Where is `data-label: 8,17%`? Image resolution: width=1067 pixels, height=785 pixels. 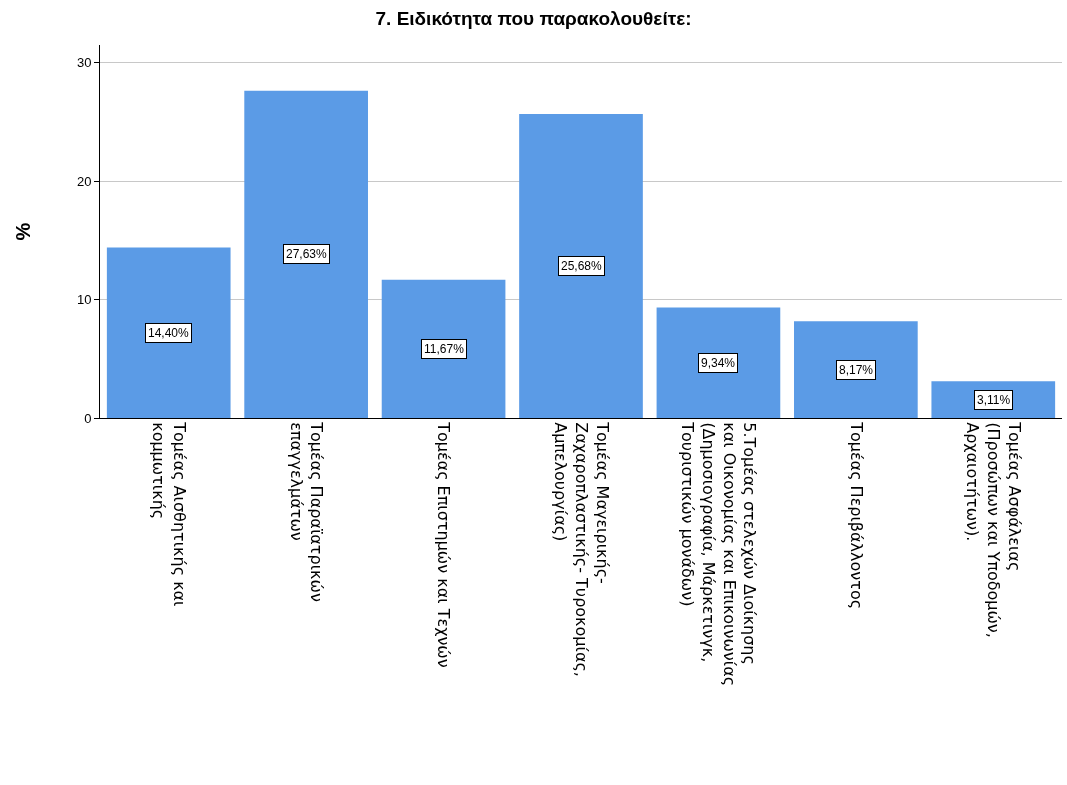
data-label: 8,17% is located at coordinates (856, 370).